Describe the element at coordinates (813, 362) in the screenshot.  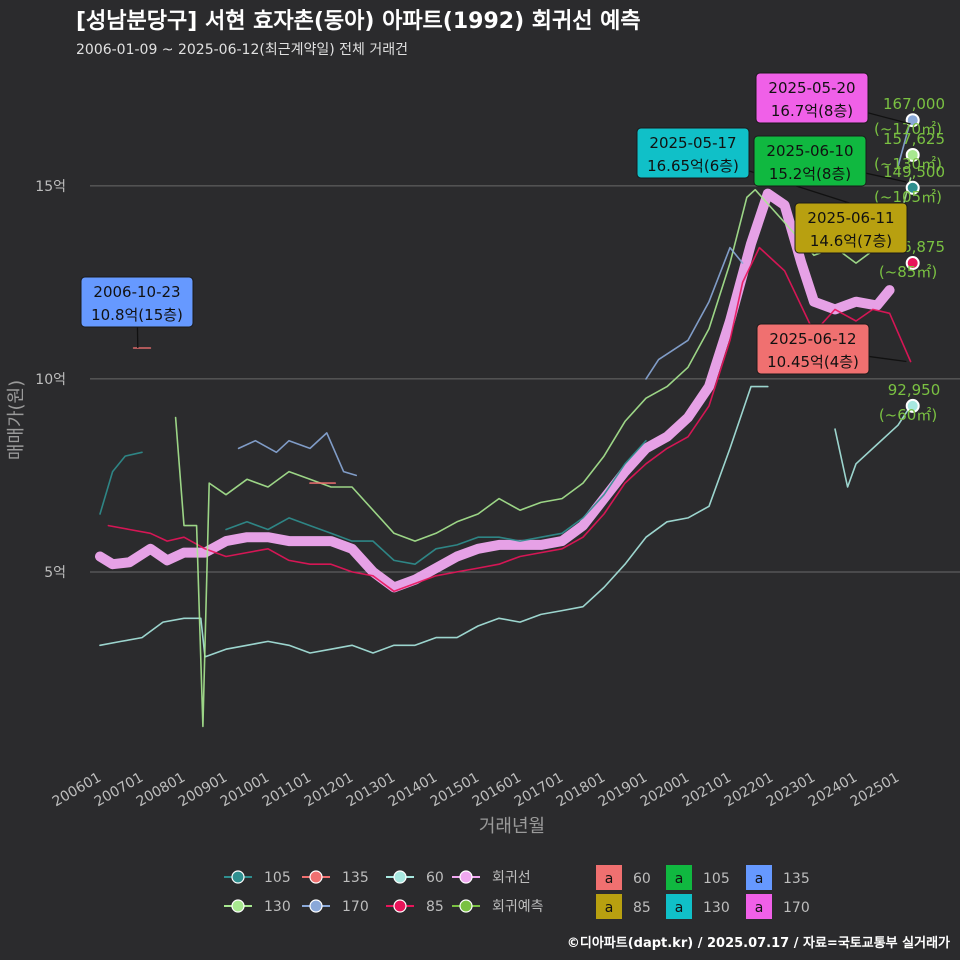
I see `annotation-value: 10.45억(4층)` at that location.